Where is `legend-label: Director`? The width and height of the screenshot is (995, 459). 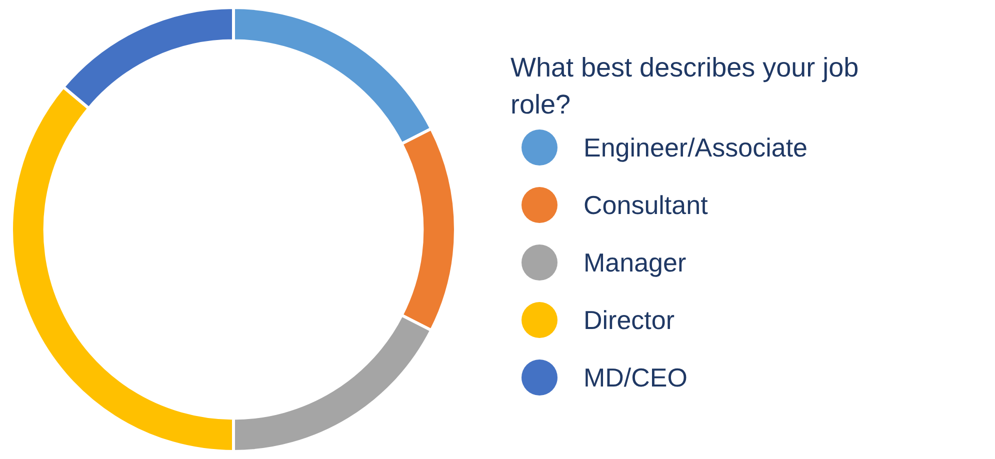 legend-label: Director is located at coordinates (629, 320).